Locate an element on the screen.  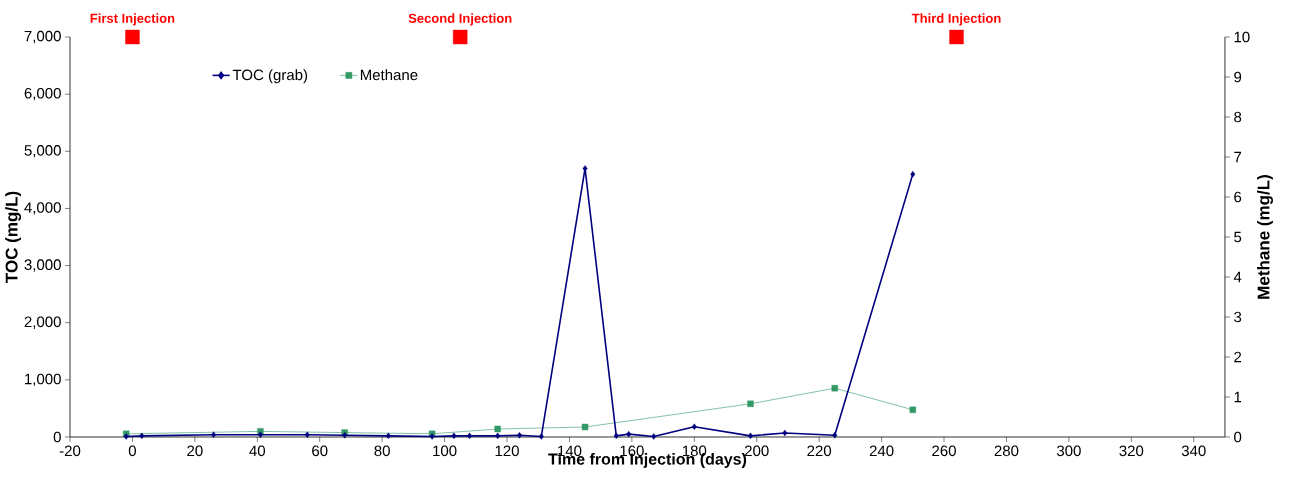
x-tick-label: 20 is located at coordinates (195, 451).